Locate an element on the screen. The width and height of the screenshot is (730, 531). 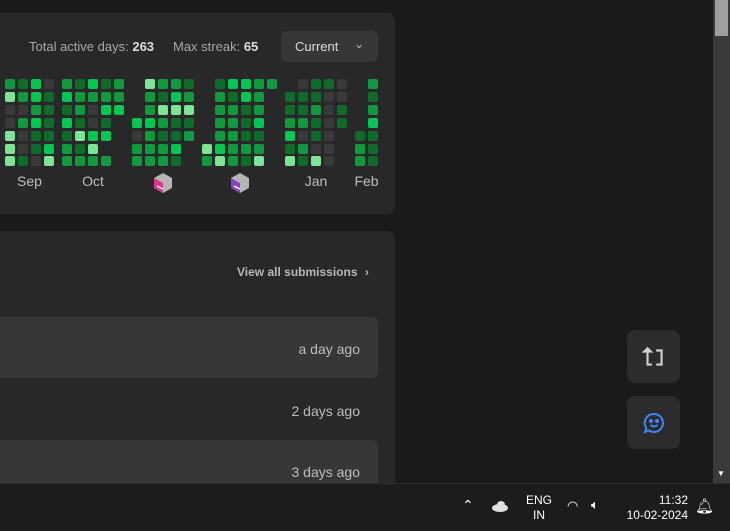
nov-badge-icon is located at coordinates (163, 183).